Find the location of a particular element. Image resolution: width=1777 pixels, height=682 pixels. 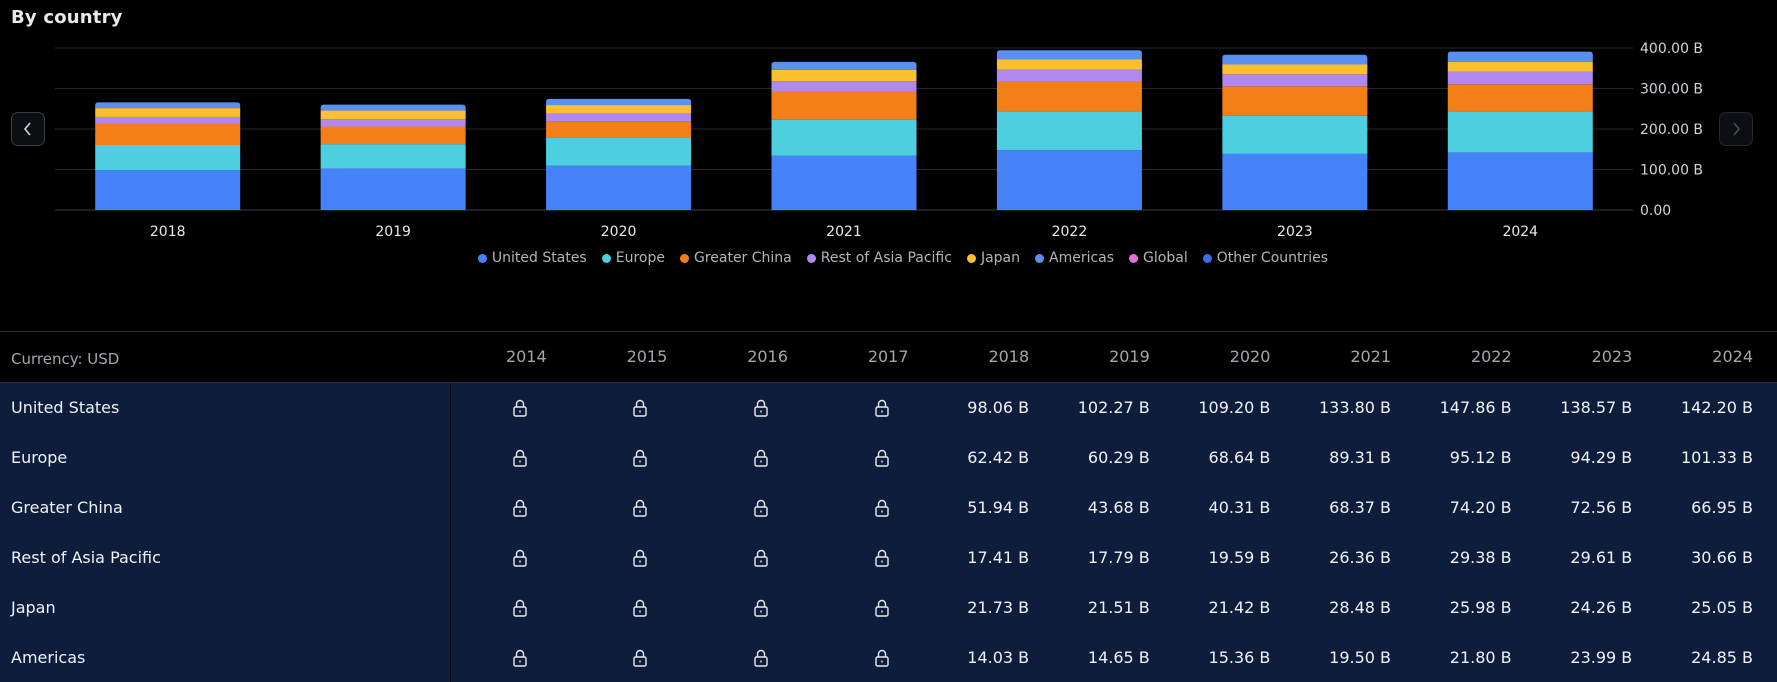

legend-item: Rest of Asia Pacific is located at coordinates (879, 258).